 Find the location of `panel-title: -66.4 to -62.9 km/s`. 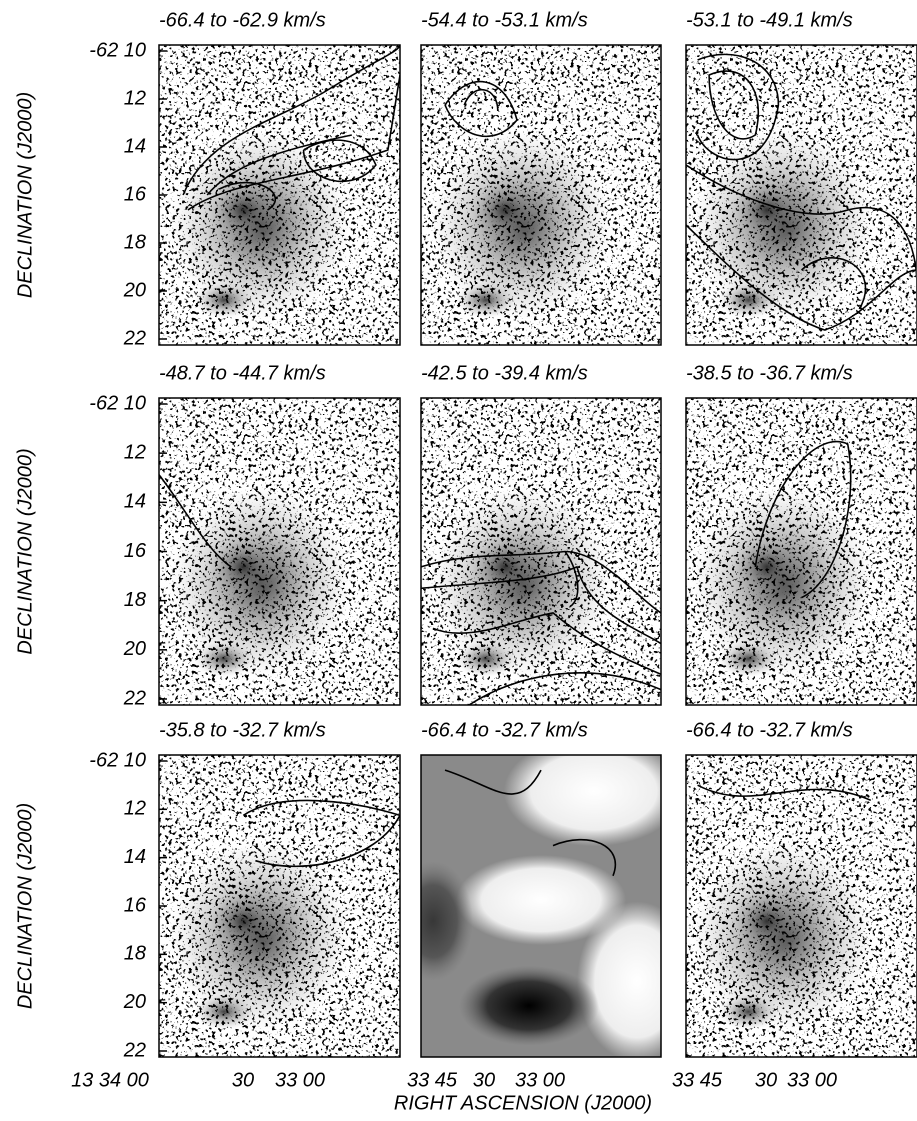

panel-title: -66.4 to -62.9 km/s is located at coordinates (242, 20).